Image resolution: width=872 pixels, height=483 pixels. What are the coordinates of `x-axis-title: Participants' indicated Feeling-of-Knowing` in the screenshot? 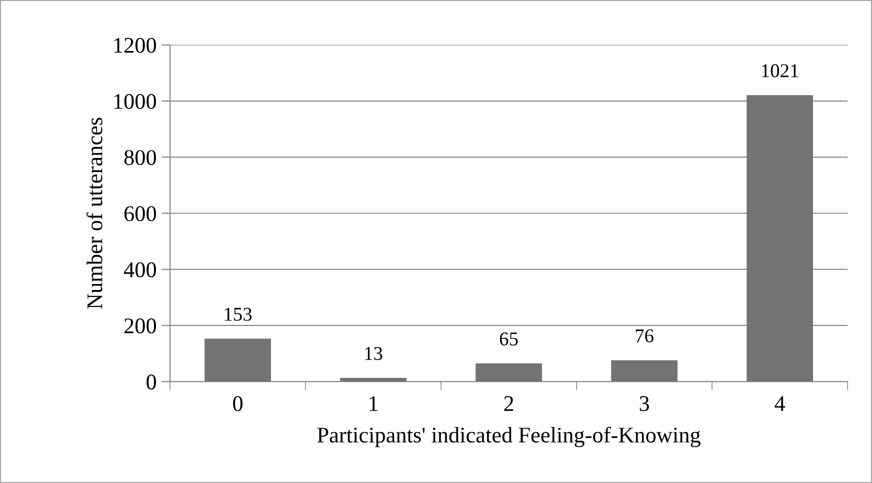 It's located at (508, 437).